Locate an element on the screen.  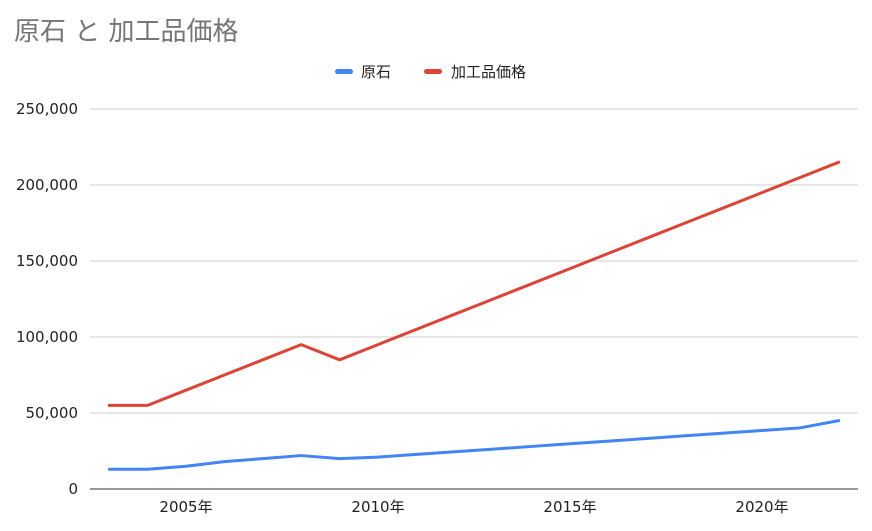
y-tick-label-100000: 100,000 is located at coordinates (47, 337).